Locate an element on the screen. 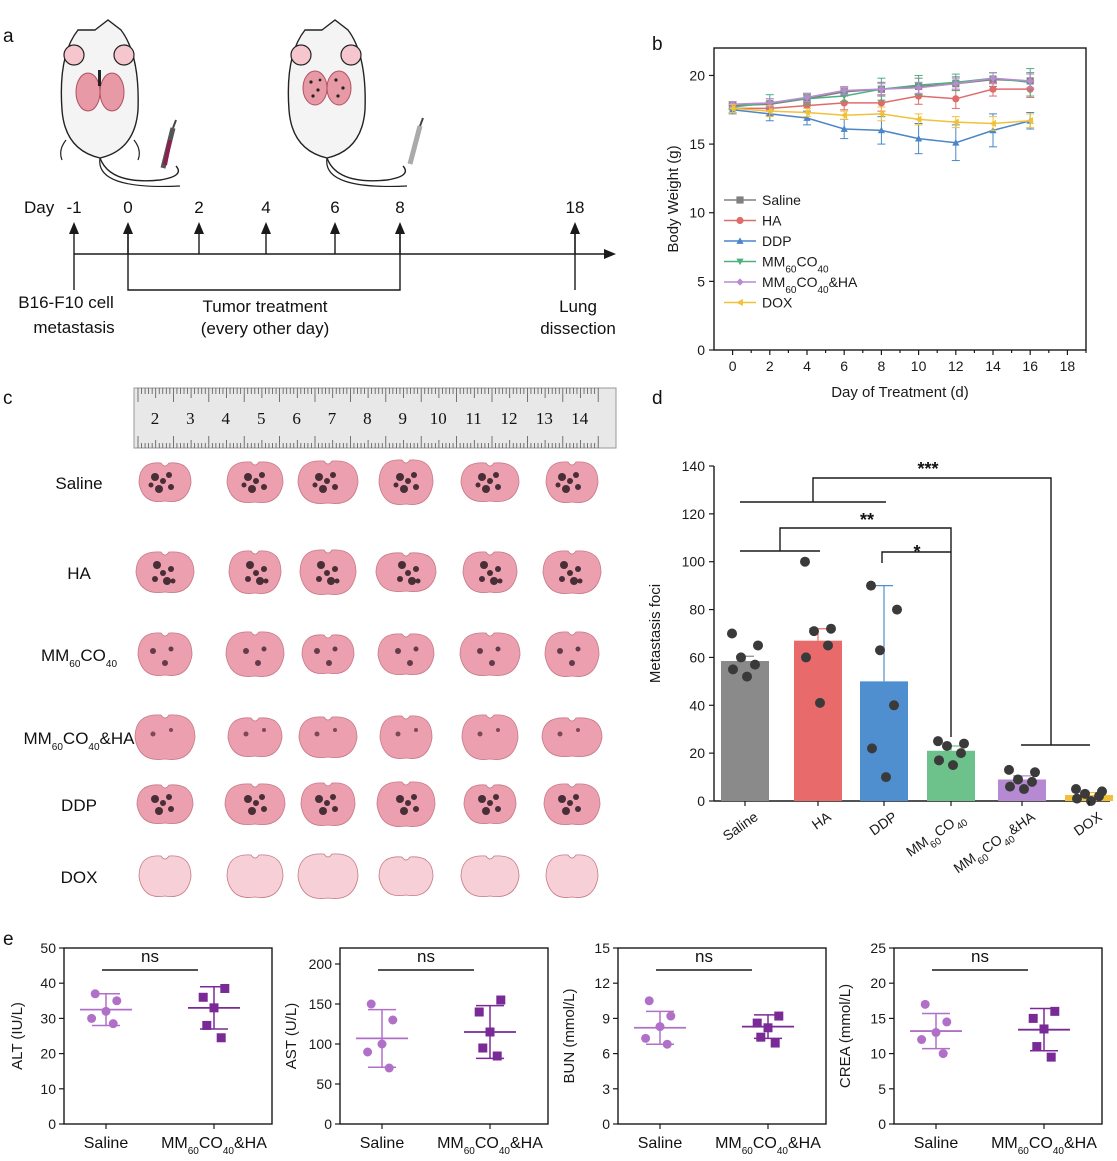 The image size is (1117, 1161). ns-annotation: ns is located at coordinates (704, 956).